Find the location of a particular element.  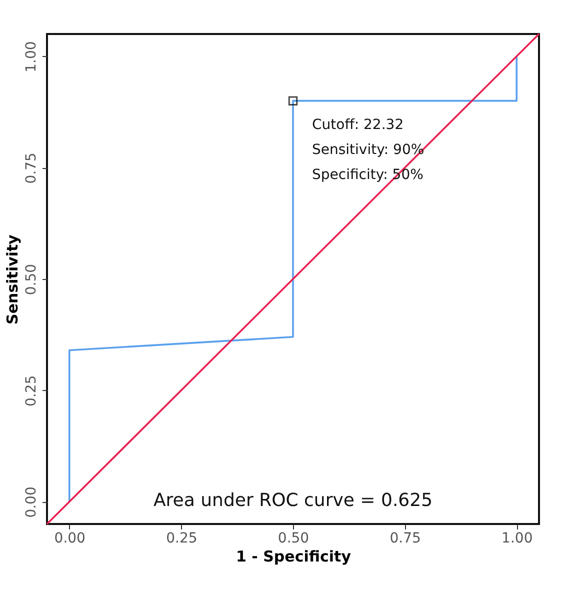

x-tick-label: 1.00 is located at coordinates (517, 538).